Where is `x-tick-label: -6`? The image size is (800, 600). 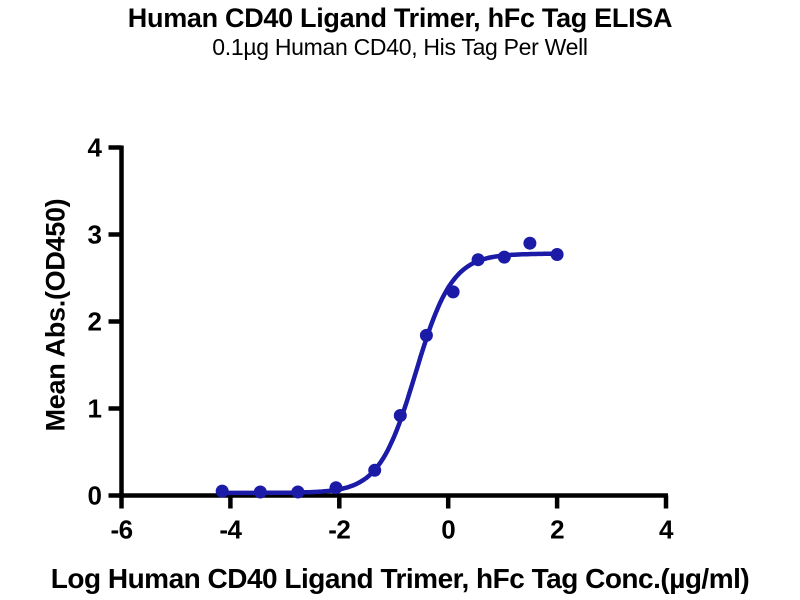
x-tick-label: -6 is located at coordinates (121, 530).